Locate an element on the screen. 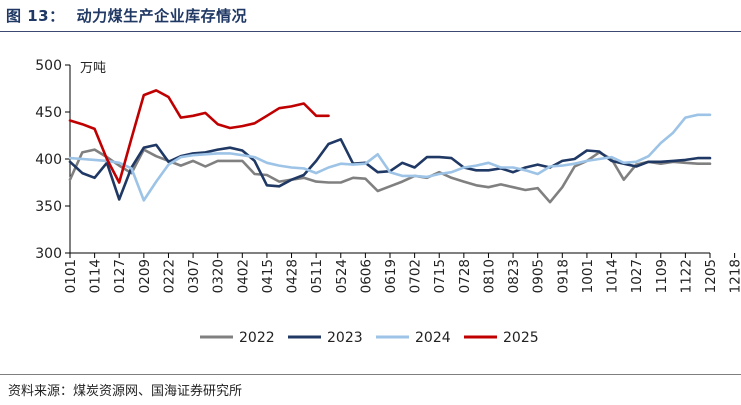 This screenshot has width=741, height=405. y-tick-label: 500 is located at coordinates (48, 66).